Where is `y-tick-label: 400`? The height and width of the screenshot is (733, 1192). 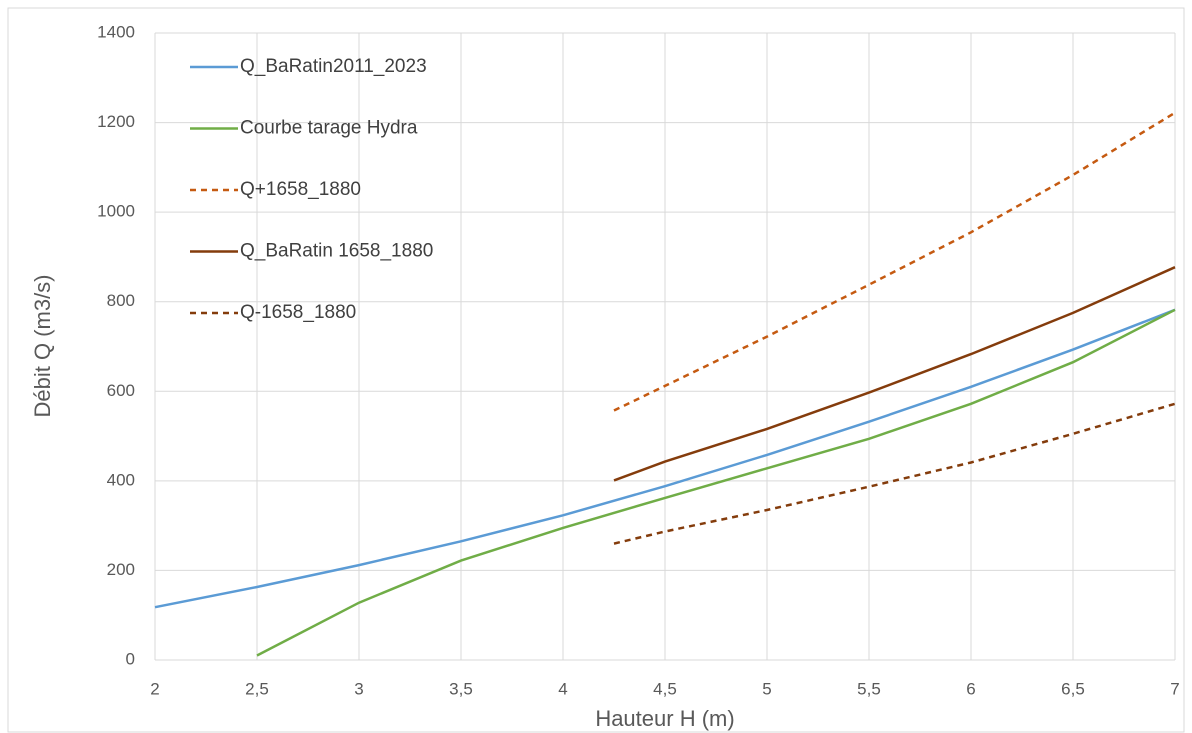
y-tick-label: 400 is located at coordinates (121, 479).